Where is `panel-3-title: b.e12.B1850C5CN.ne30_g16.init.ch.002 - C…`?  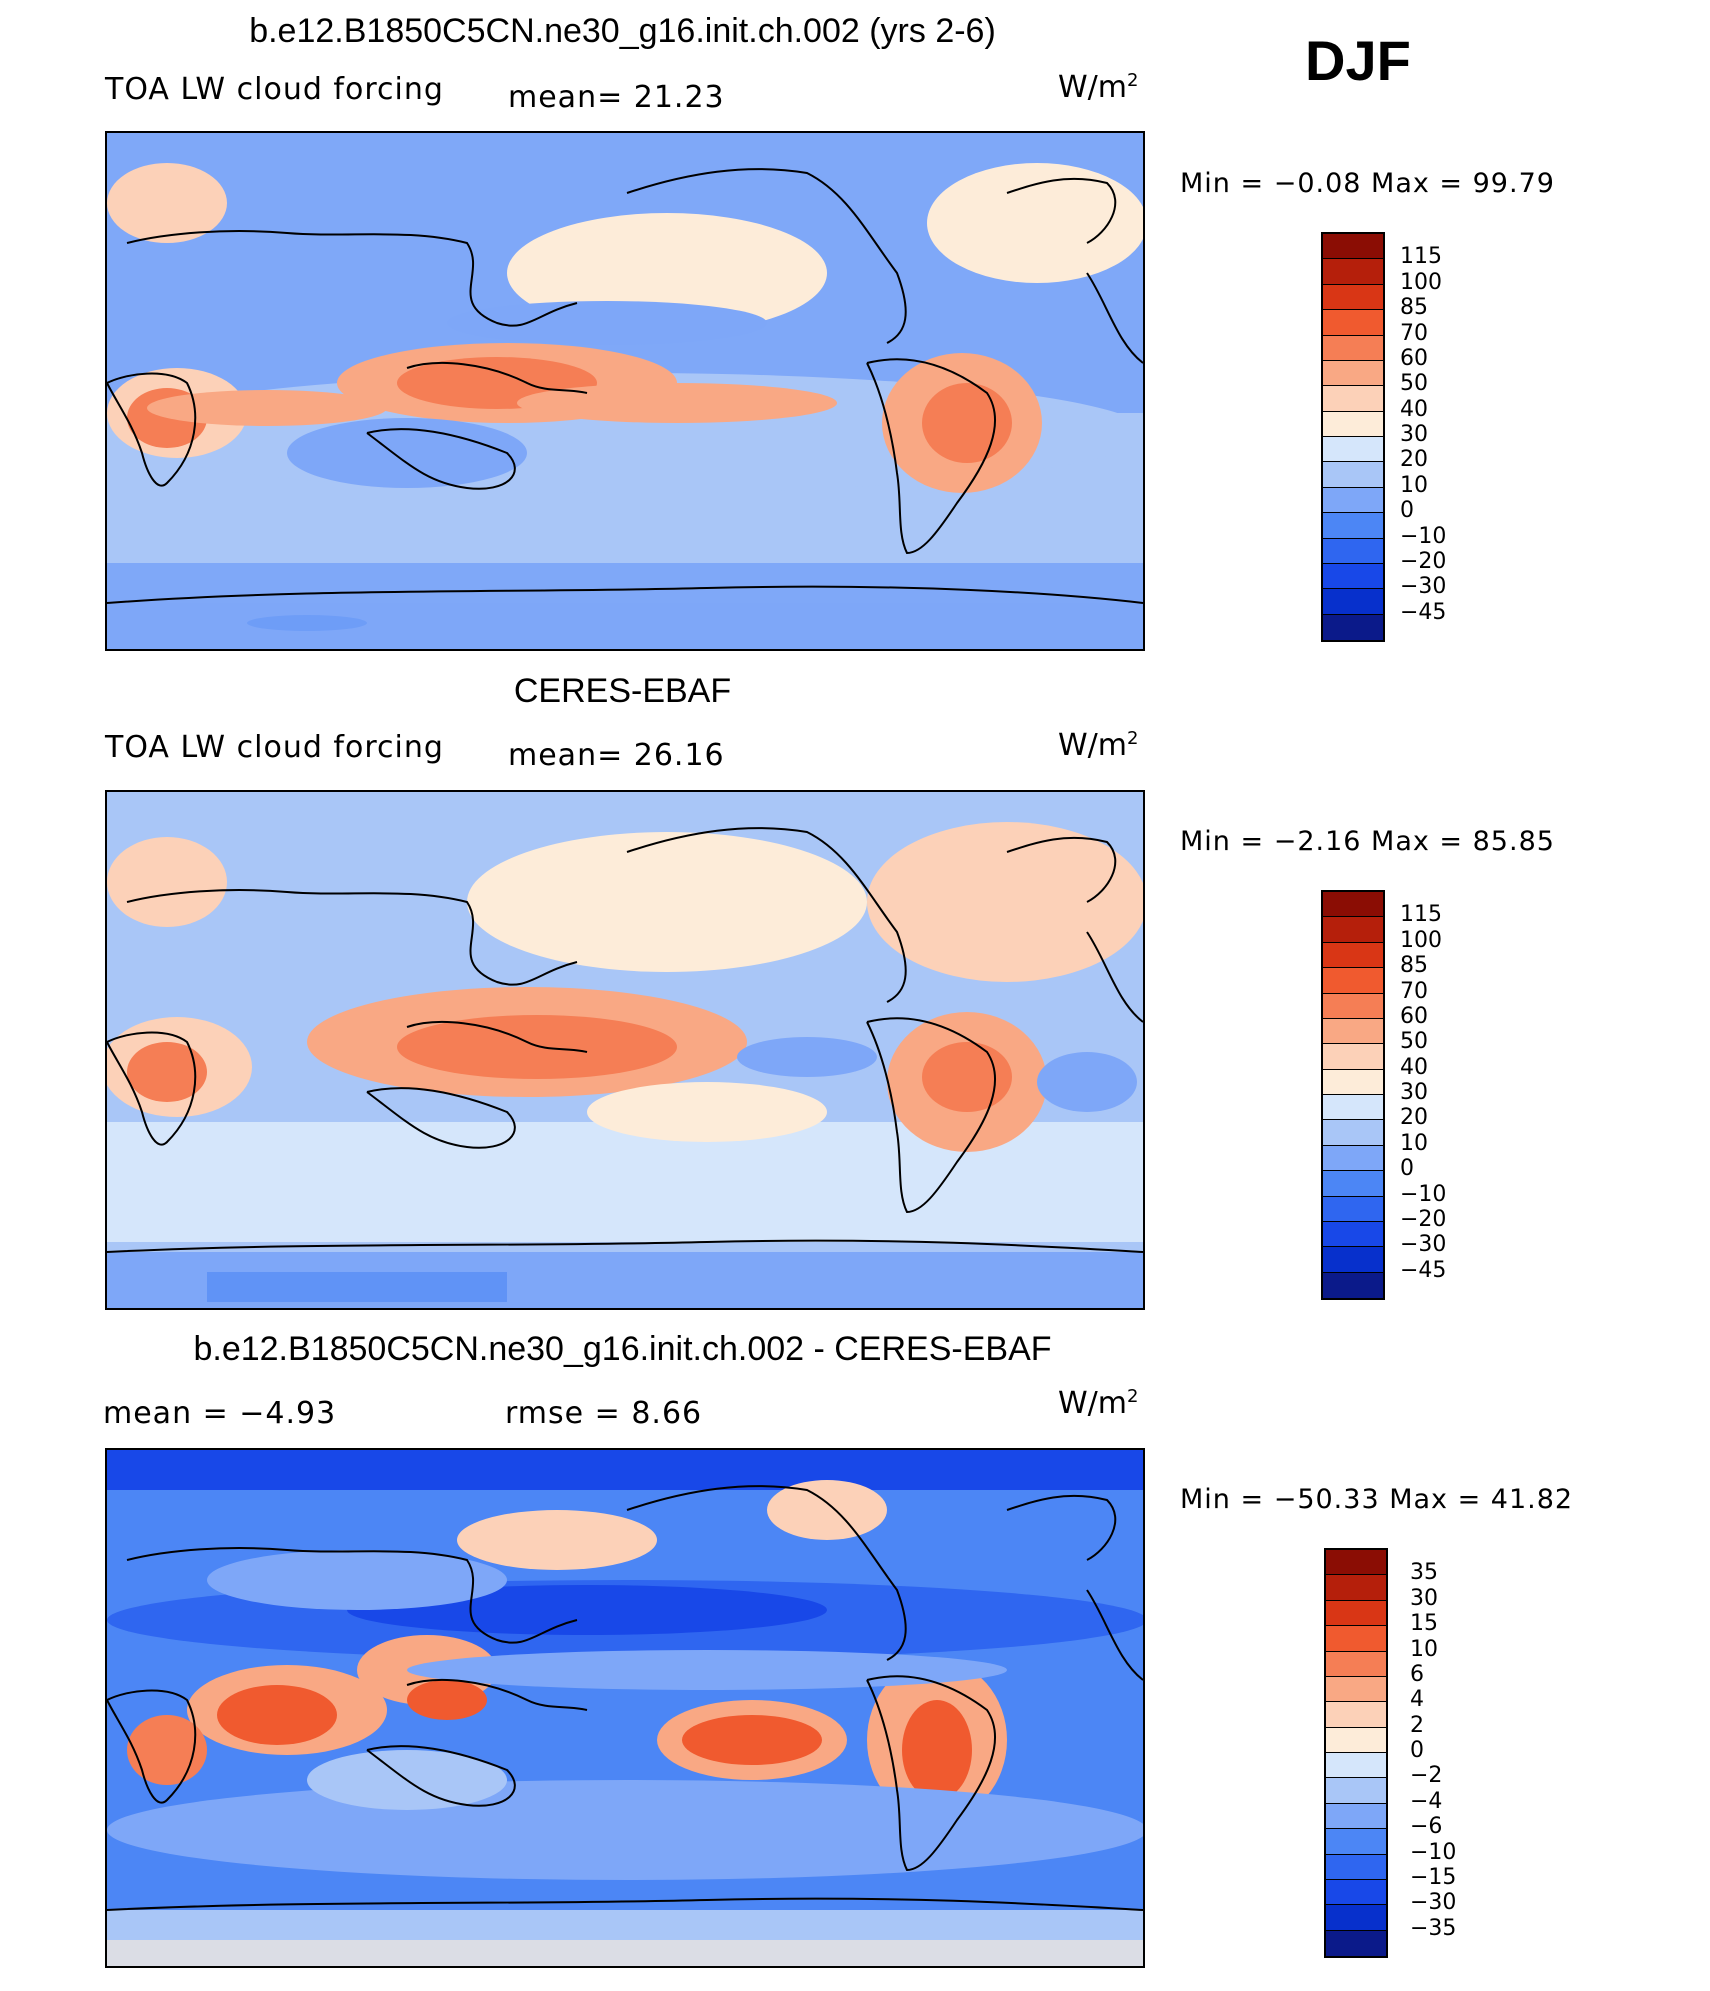
panel-3-title: b.e12.B1850C5CN.ne30_g16.init.ch.002 - C… is located at coordinates (622, 1349).